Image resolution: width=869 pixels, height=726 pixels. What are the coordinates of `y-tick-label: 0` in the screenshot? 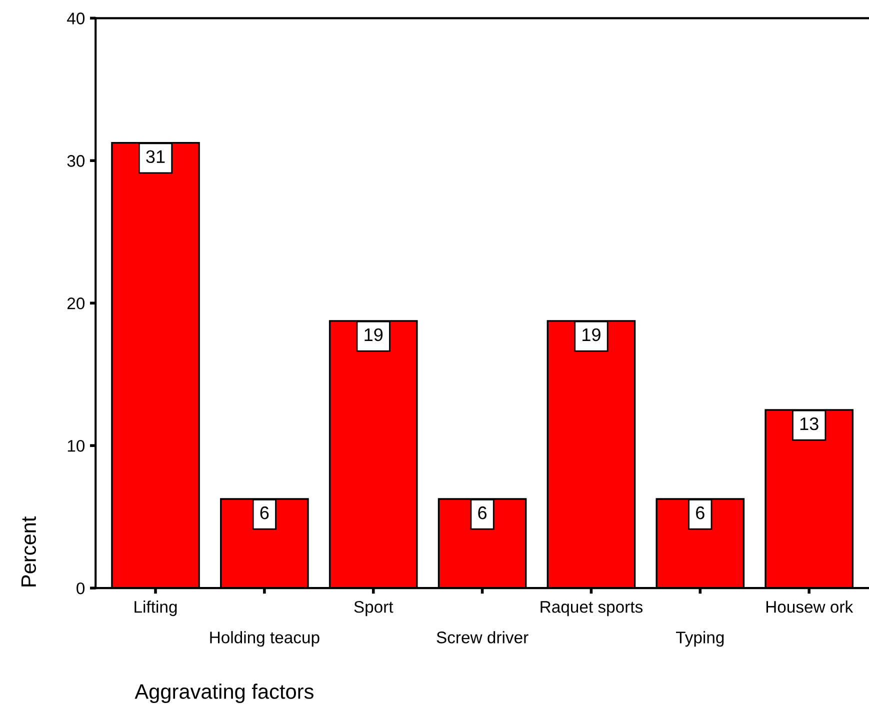 It's located at (80, 588).